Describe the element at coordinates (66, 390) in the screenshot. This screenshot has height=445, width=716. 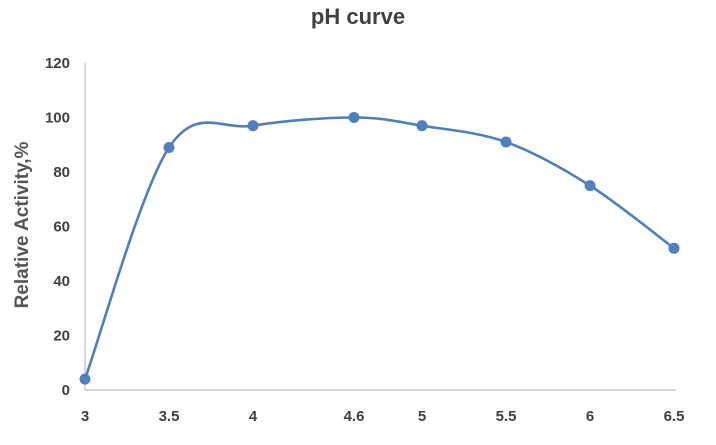
I see `y-tick-label: 0` at that location.